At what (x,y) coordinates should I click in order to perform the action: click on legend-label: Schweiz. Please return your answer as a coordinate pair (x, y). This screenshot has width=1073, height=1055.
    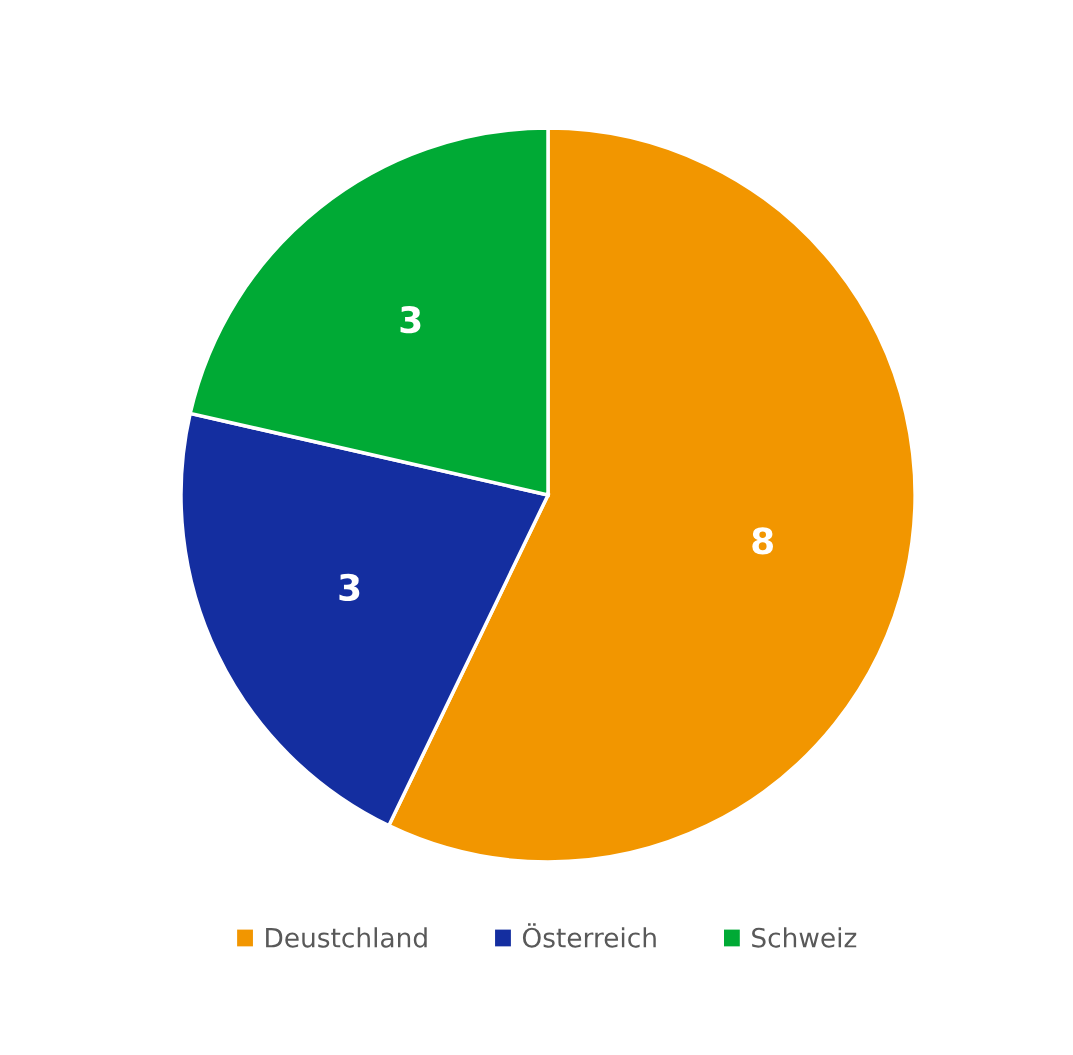
    Looking at the image, I should click on (804, 937).